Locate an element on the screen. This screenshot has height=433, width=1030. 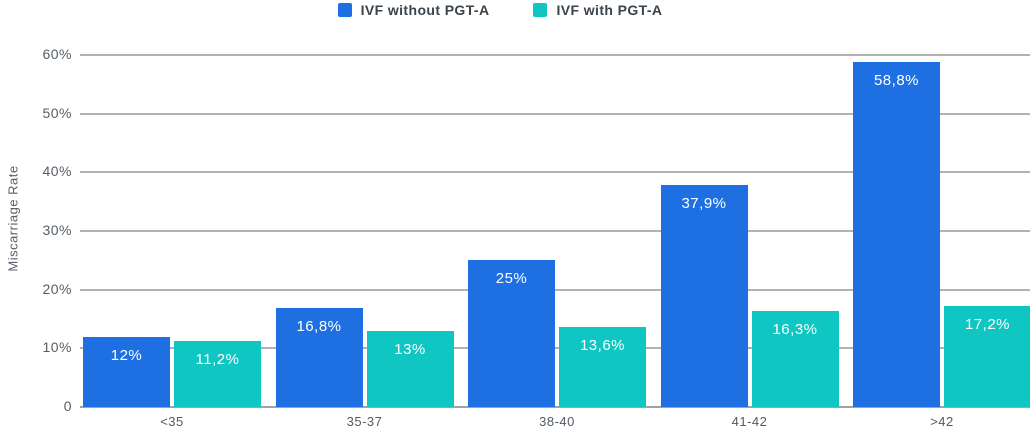
legend-item: IVF with PGT-A is located at coordinates (597, 10).